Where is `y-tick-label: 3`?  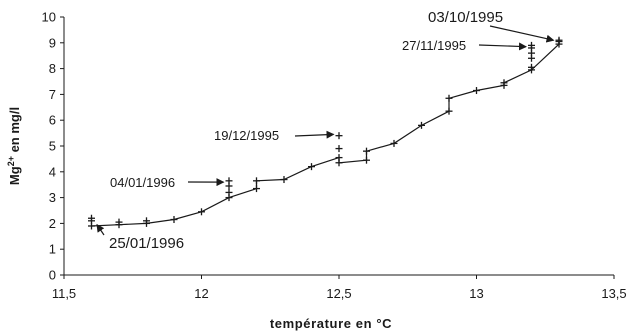
y-tick-label: 3 is located at coordinates (52, 197).